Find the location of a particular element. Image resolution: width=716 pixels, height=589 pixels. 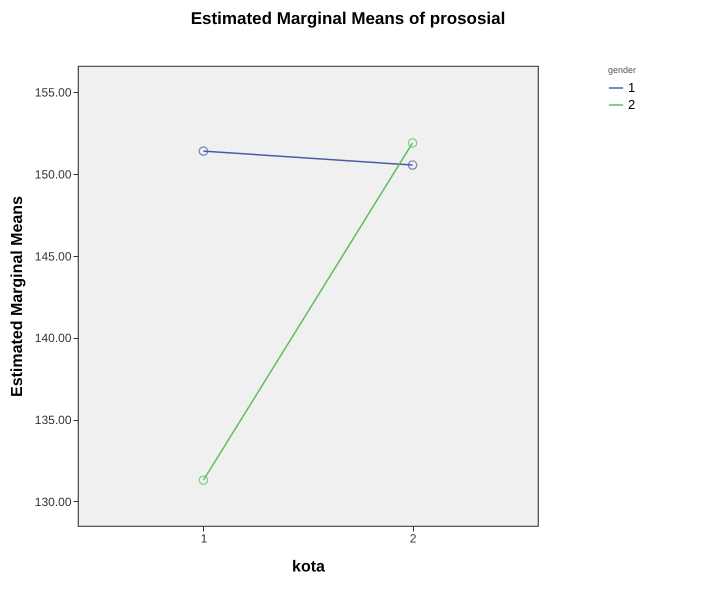

legend-title: gender is located at coordinates (622, 70).